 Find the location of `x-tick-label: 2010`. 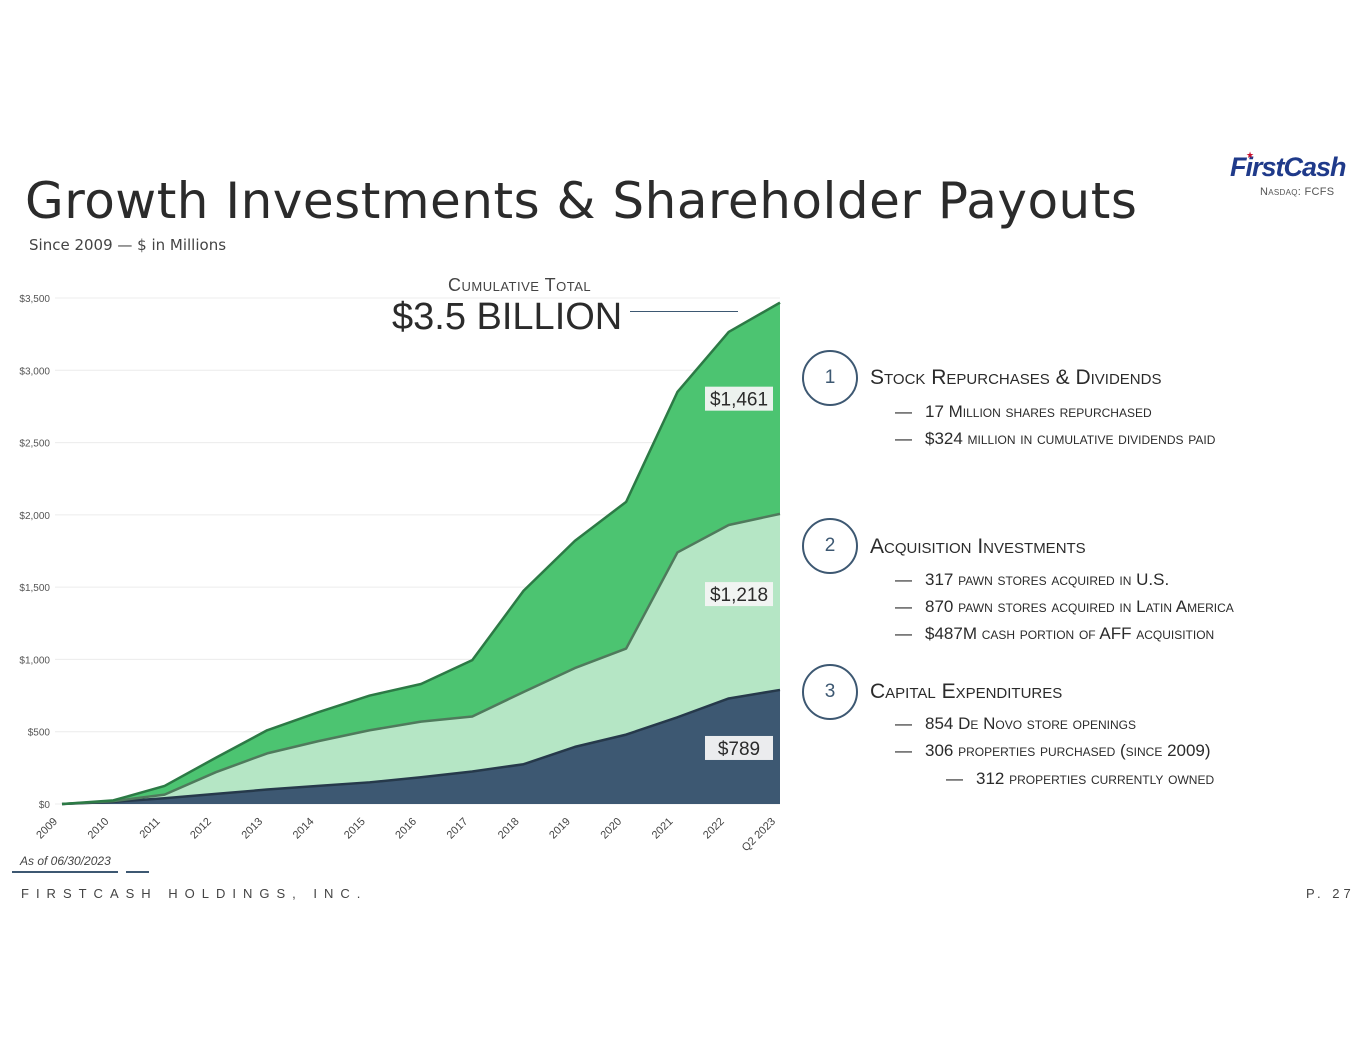

x-tick-label: 2010 is located at coordinates (99, 829).